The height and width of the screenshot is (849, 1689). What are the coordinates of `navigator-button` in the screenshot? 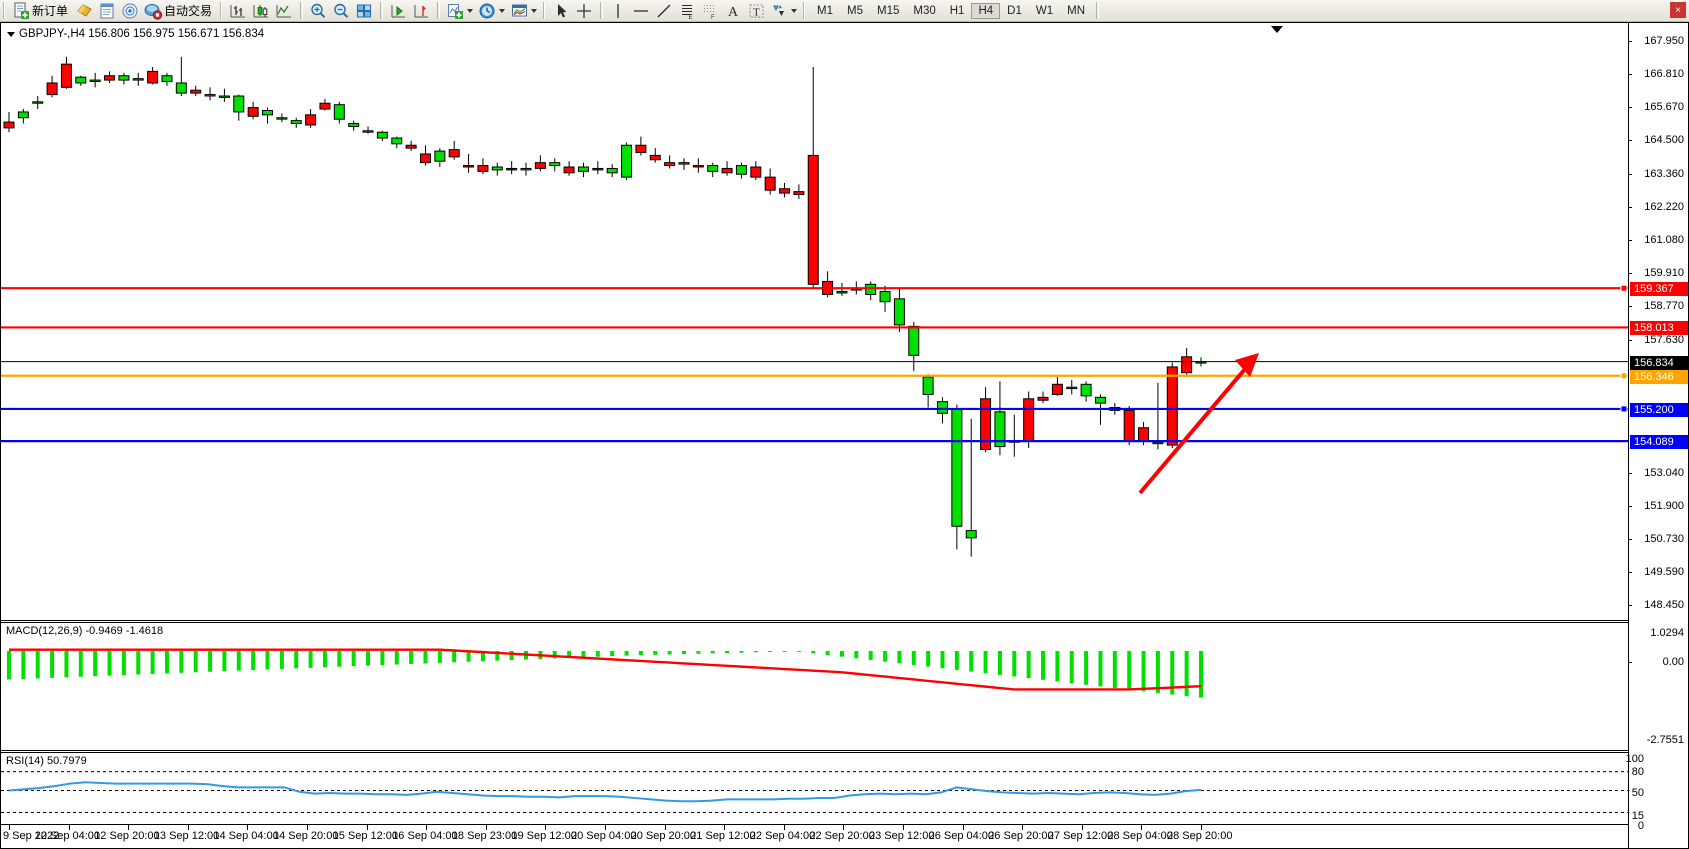 It's located at (130, 11).